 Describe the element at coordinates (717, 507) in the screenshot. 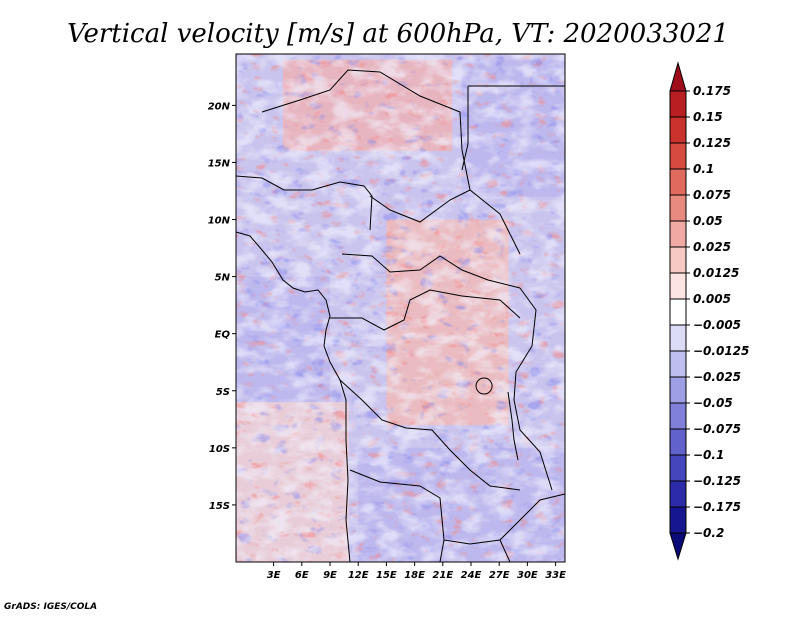

I see `colorbar-label: −0.175` at that location.